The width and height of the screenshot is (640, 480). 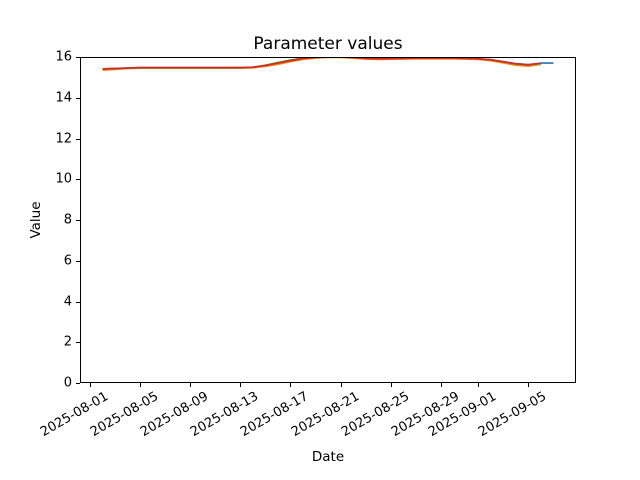 I want to click on y-tick-label: 10, so click(x=63, y=179).